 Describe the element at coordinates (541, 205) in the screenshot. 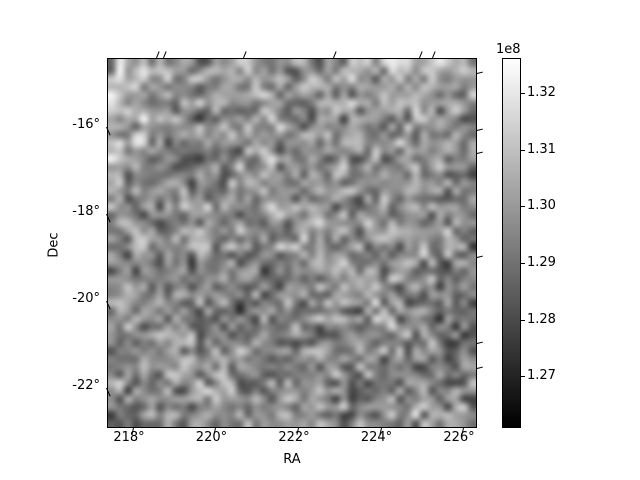

I see `colorbar-tick-label: 1.30` at that location.